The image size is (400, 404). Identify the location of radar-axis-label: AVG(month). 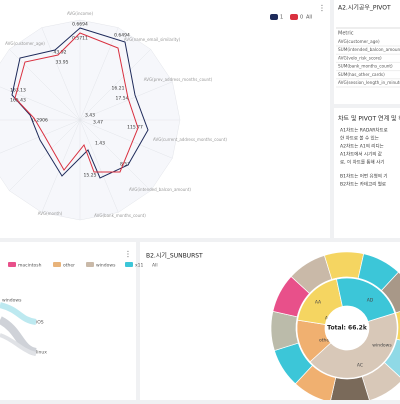
(50, 213).